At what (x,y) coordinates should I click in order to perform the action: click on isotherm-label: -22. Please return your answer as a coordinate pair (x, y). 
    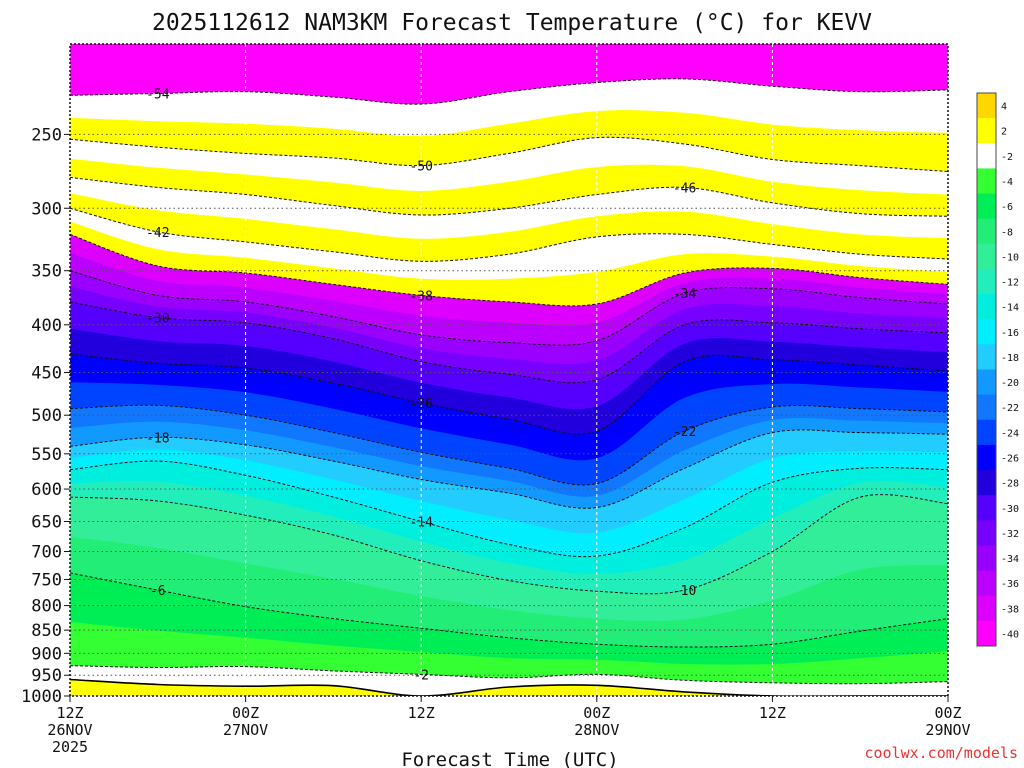
    Looking at the image, I should click on (684, 432).